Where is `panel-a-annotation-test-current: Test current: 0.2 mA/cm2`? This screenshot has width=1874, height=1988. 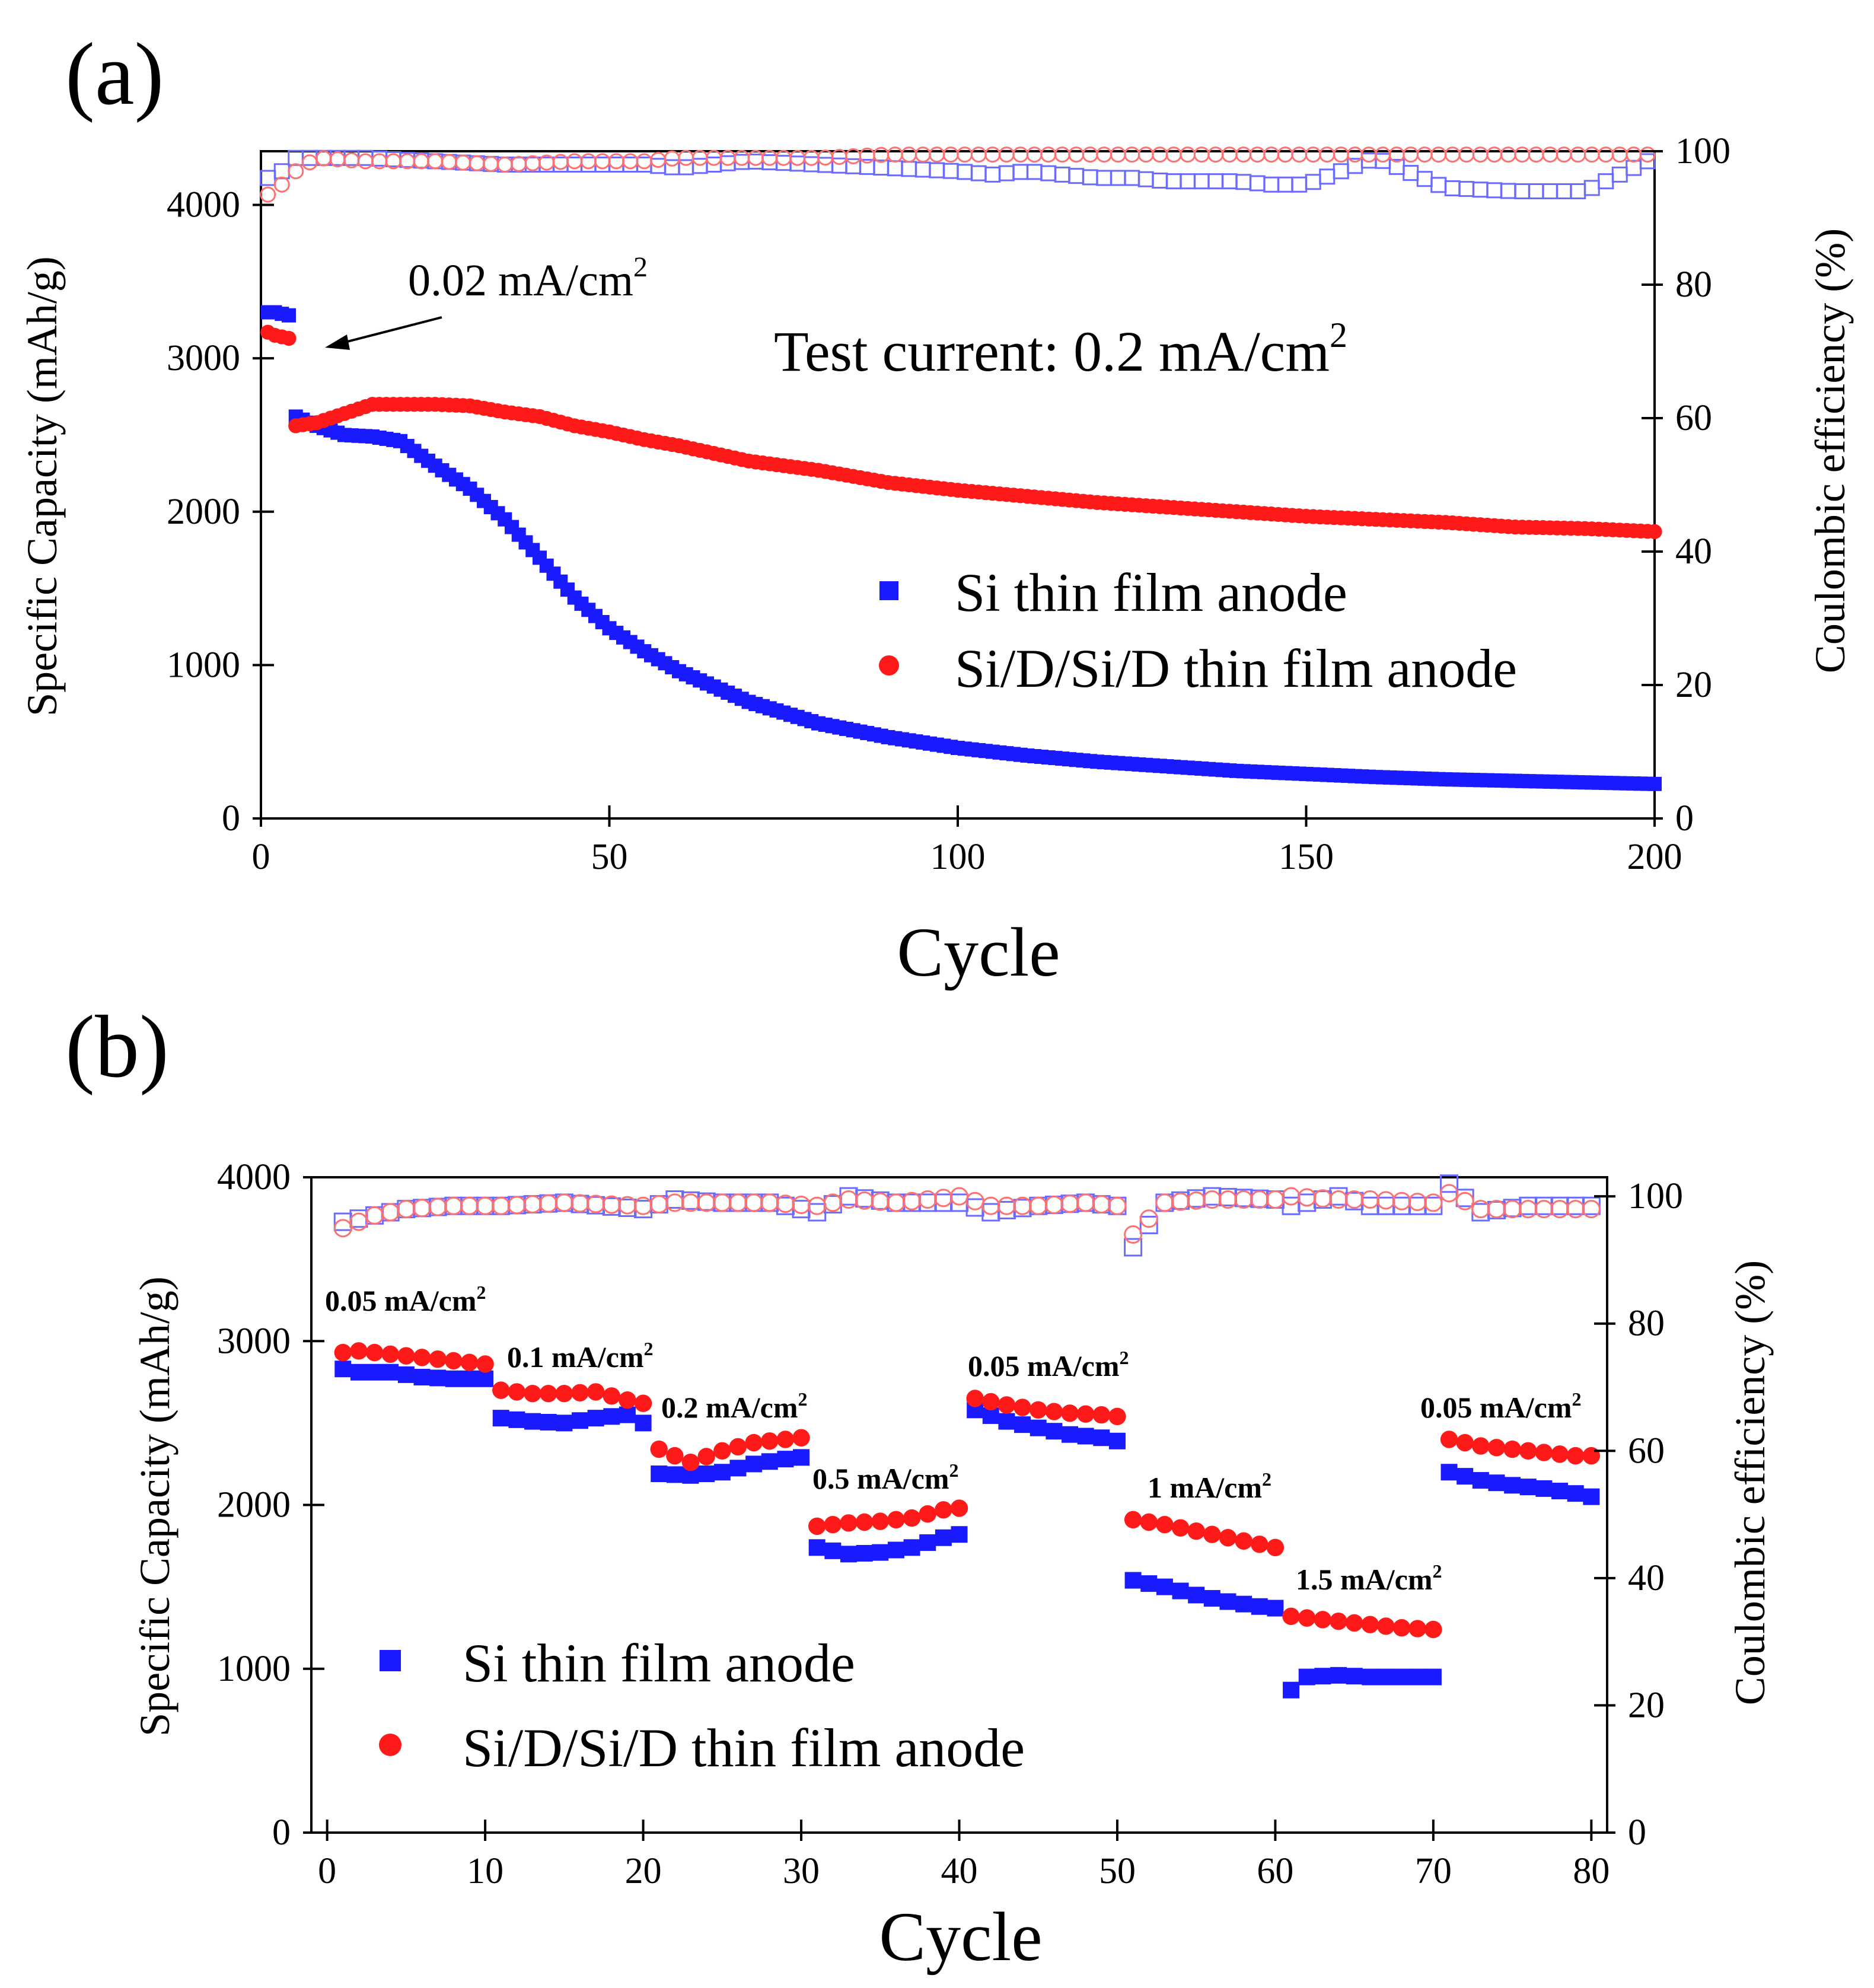
panel-a-annotation-test-current: Test current: 0.2 mA/cm2 is located at coordinates (1060, 350).